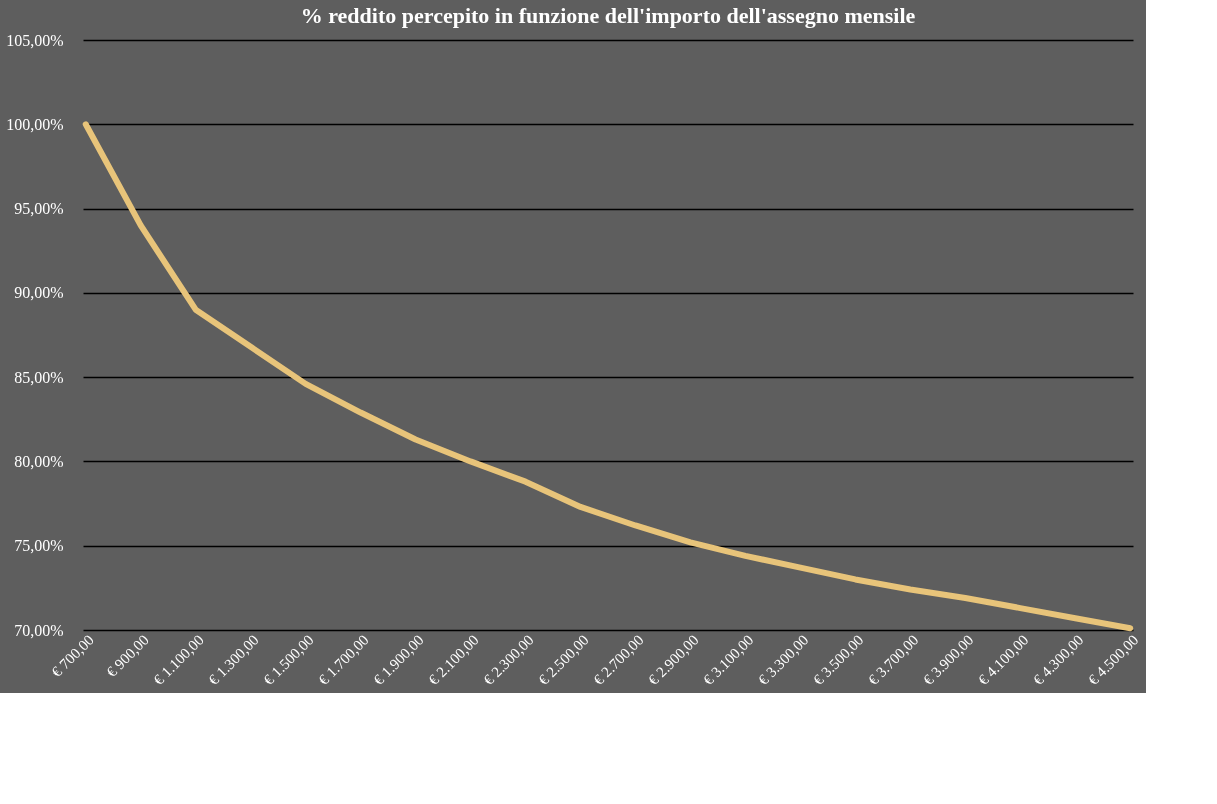 The width and height of the screenshot is (1217, 804). What do you see at coordinates (35, 40) in the screenshot?
I see `y-tick-label: 105,00%` at bounding box center [35, 40].